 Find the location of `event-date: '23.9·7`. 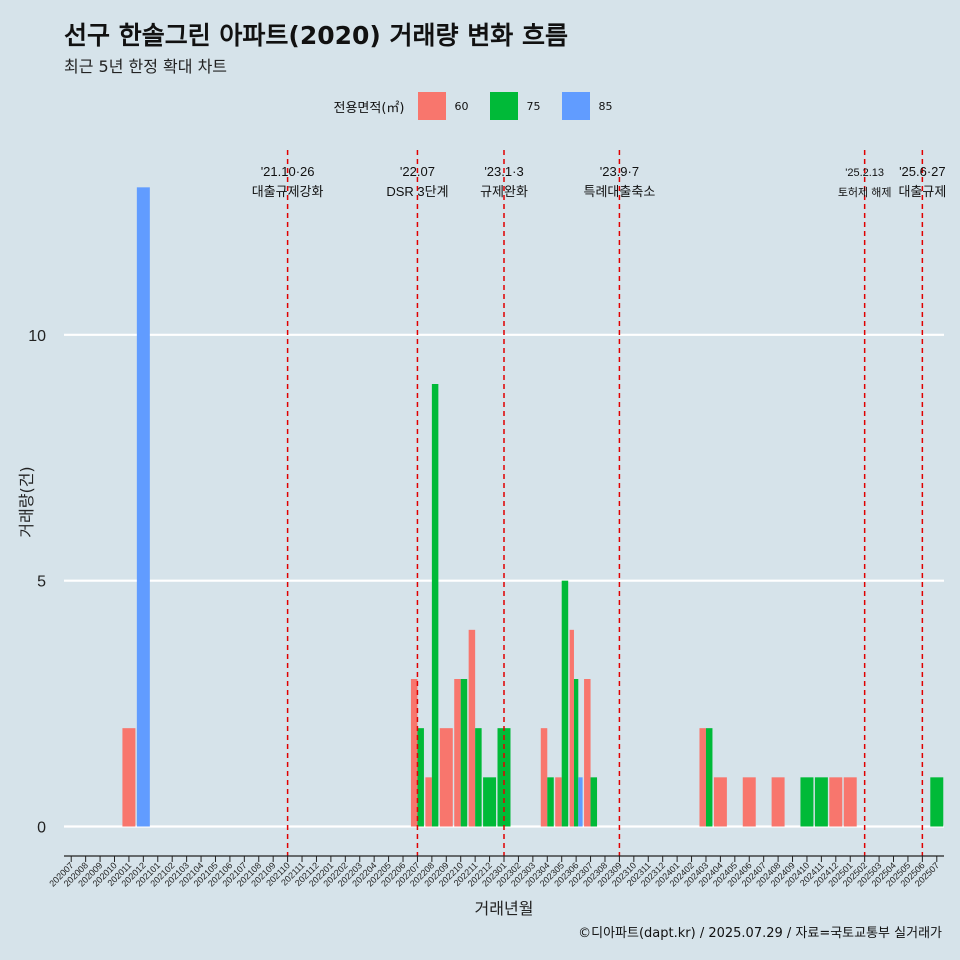

event-date: '23.9·7 is located at coordinates (619, 171).